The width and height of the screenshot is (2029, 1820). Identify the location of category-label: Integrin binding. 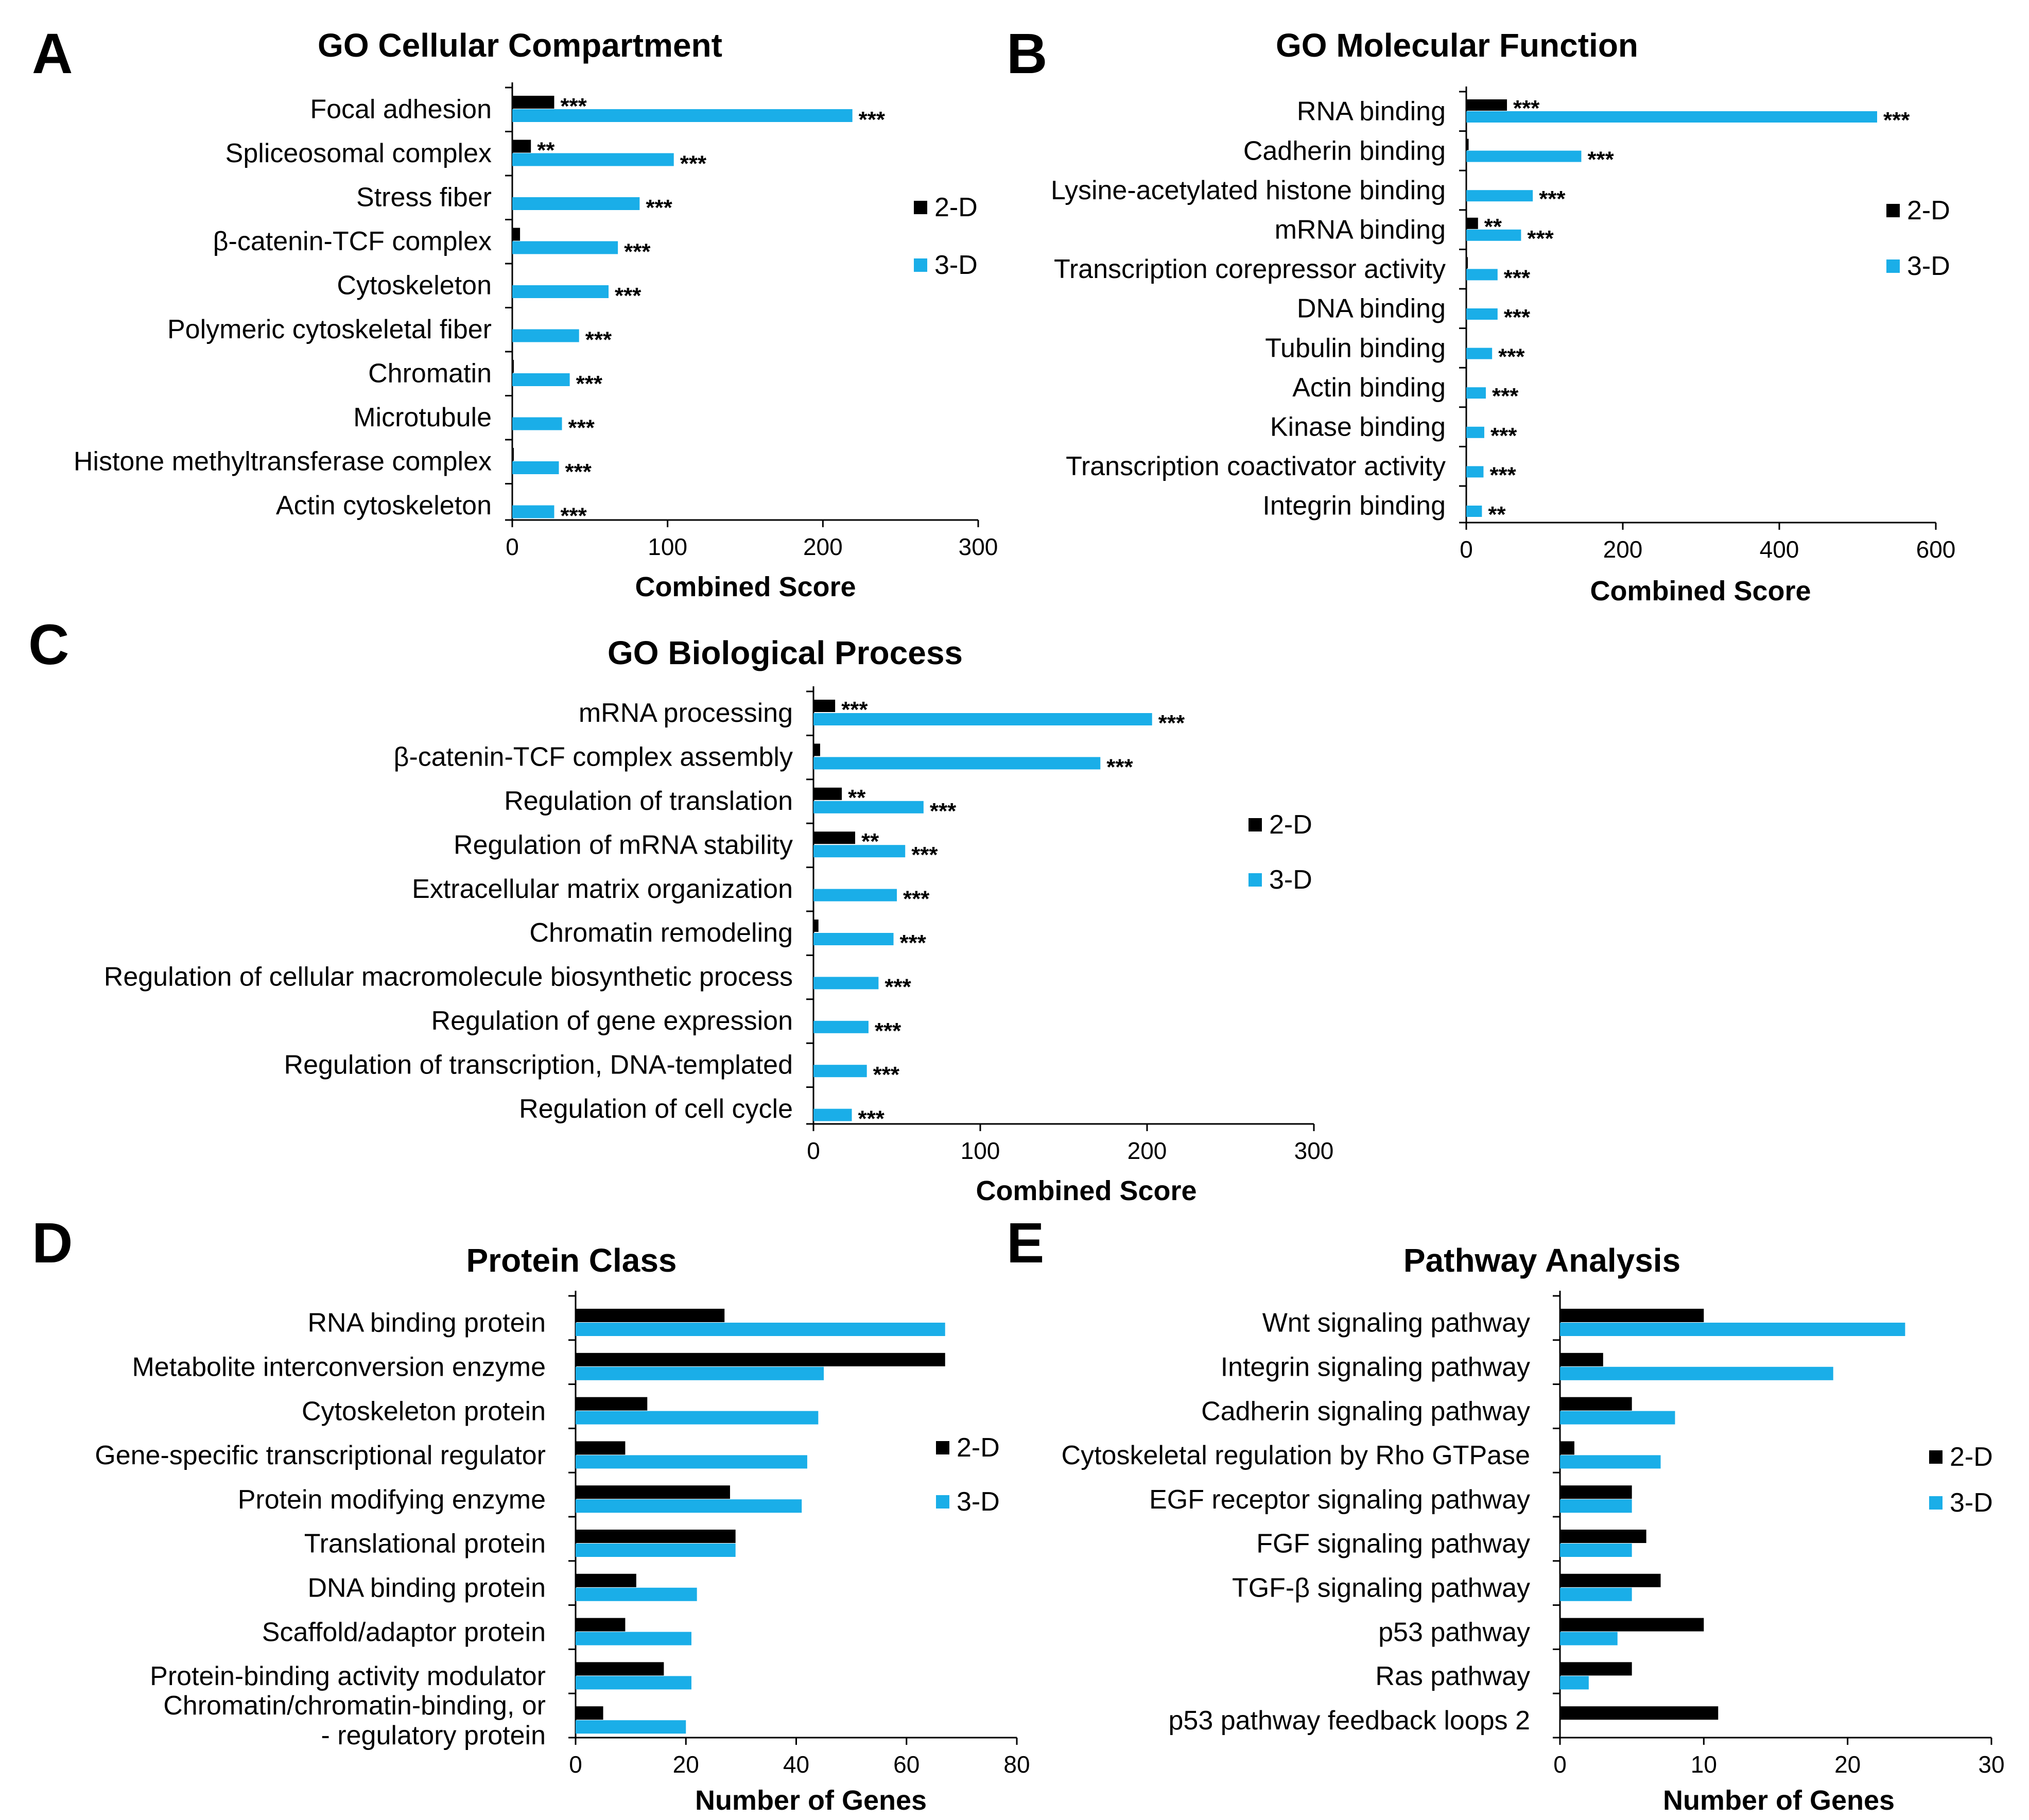
(1354, 506).